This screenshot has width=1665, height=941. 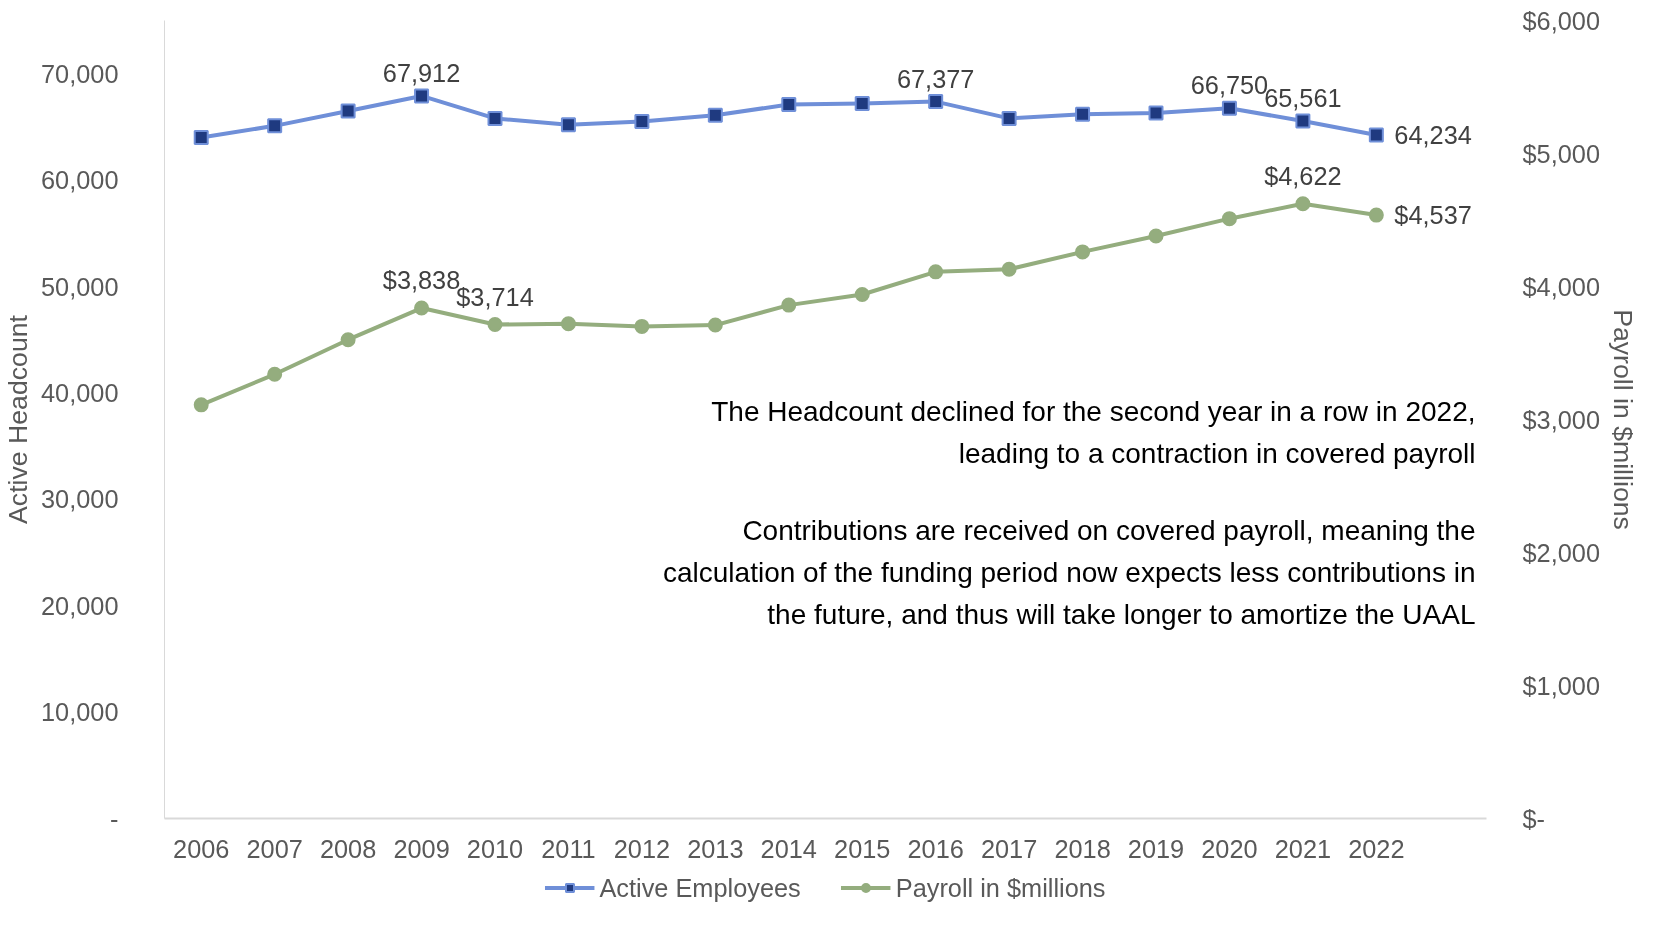 I want to click on x-tick-label: 2017, so click(x=1009, y=848).